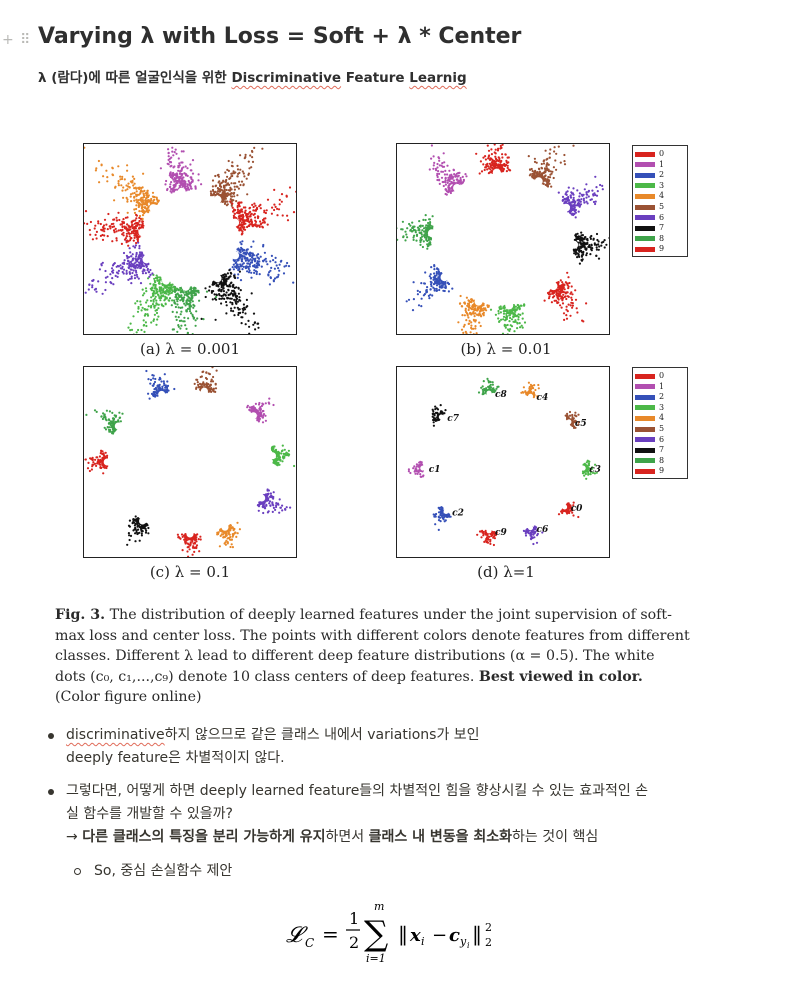  Describe the element at coordinates (453, 419) in the screenshot. I see `center-label: c7` at that location.